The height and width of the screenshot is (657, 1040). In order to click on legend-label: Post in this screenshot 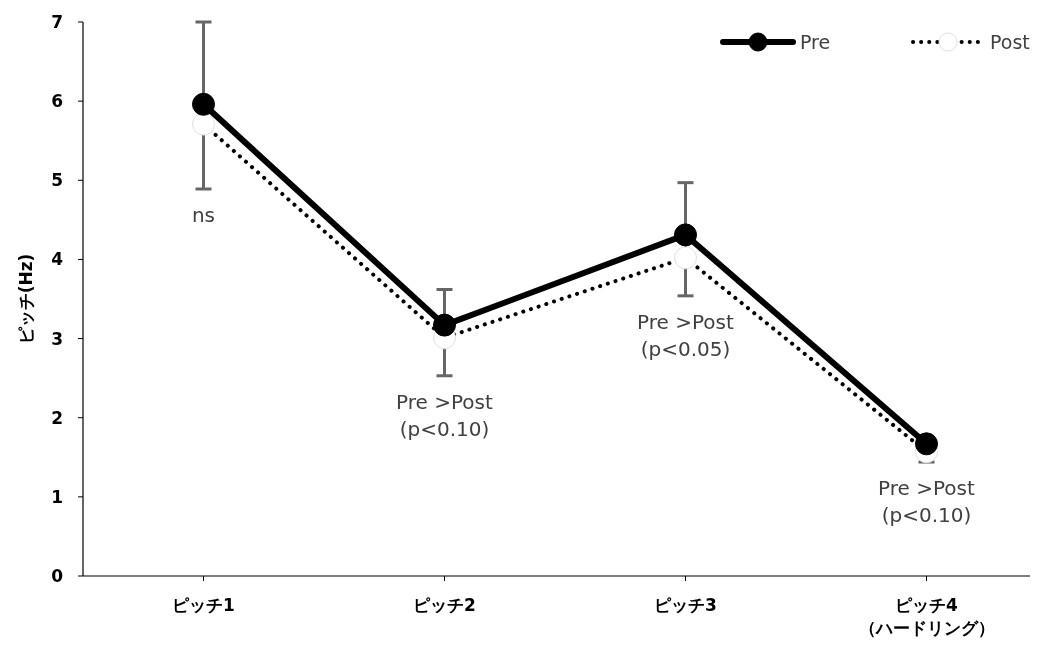, I will do `click(1010, 42)`.